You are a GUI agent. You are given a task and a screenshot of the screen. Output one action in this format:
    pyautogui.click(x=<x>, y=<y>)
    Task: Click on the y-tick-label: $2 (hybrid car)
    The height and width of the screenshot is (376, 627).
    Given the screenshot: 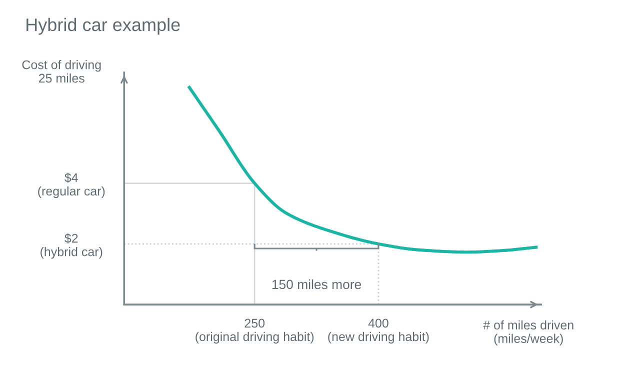 What is the action you would take?
    pyautogui.click(x=71, y=246)
    